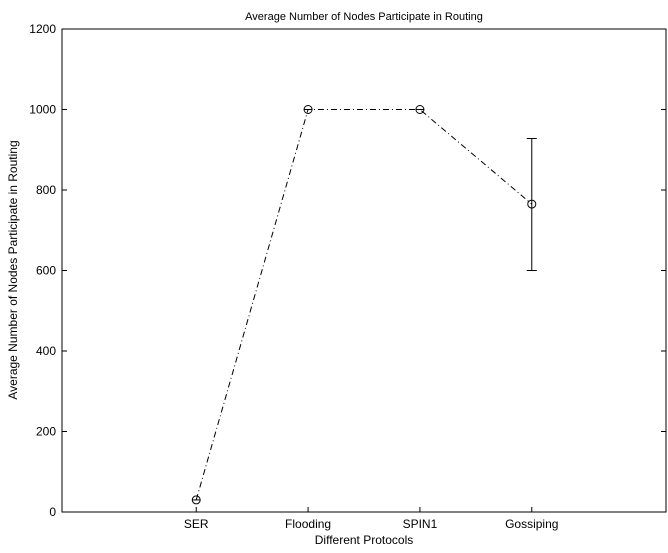 Image resolution: width=668 pixels, height=553 pixels. I want to click on x-tick-label: Gossiping, so click(531, 524).